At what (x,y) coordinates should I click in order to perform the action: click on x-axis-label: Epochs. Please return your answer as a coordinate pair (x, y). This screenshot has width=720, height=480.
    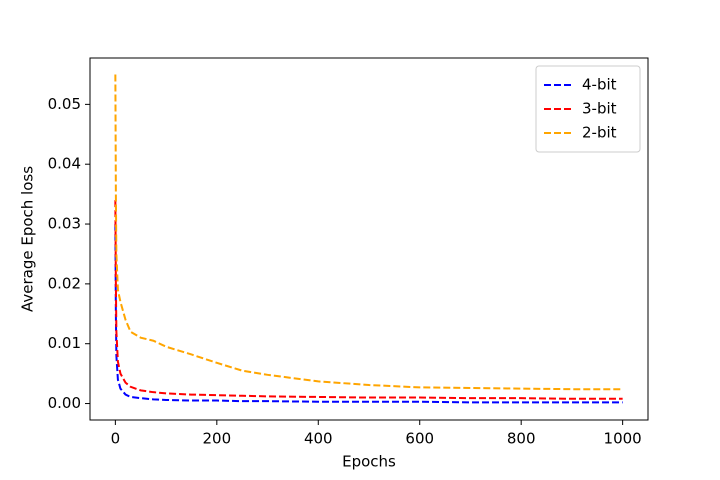
    Looking at the image, I should click on (369, 462).